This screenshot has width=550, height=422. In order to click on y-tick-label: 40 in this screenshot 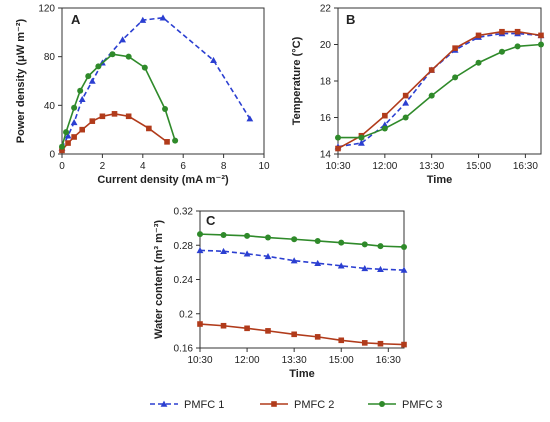, I will do `click(50, 106)`.